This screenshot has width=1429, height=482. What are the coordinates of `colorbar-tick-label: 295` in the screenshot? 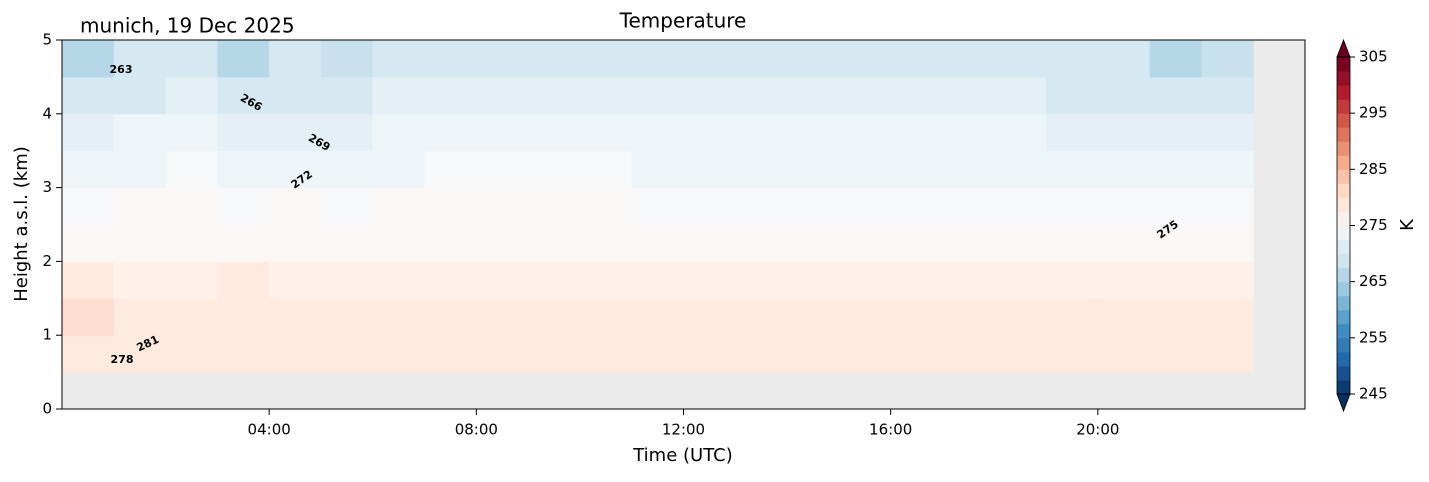 It's located at (1373, 113).